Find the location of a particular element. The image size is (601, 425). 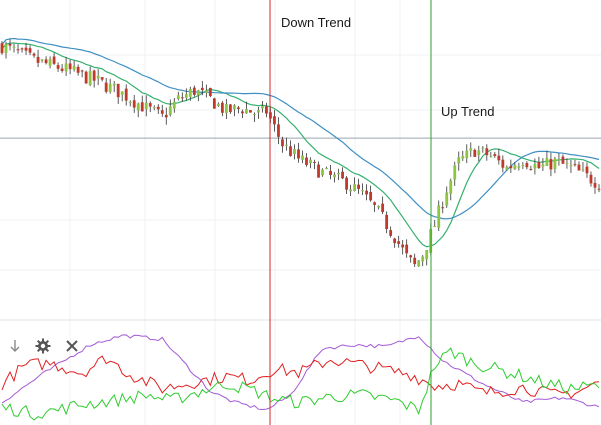

gear-icon is located at coordinates (43, 346).